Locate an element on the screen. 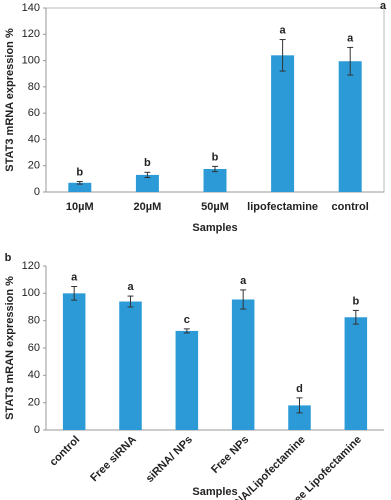 This screenshot has width=391, height=500. y-axis-label: STAT3 mRNA expression % is located at coordinates (10, 100).